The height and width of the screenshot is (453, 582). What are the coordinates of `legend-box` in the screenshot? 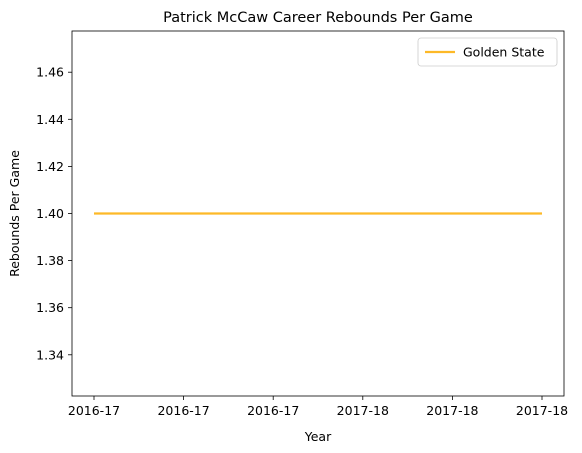 It's located at (487, 52).